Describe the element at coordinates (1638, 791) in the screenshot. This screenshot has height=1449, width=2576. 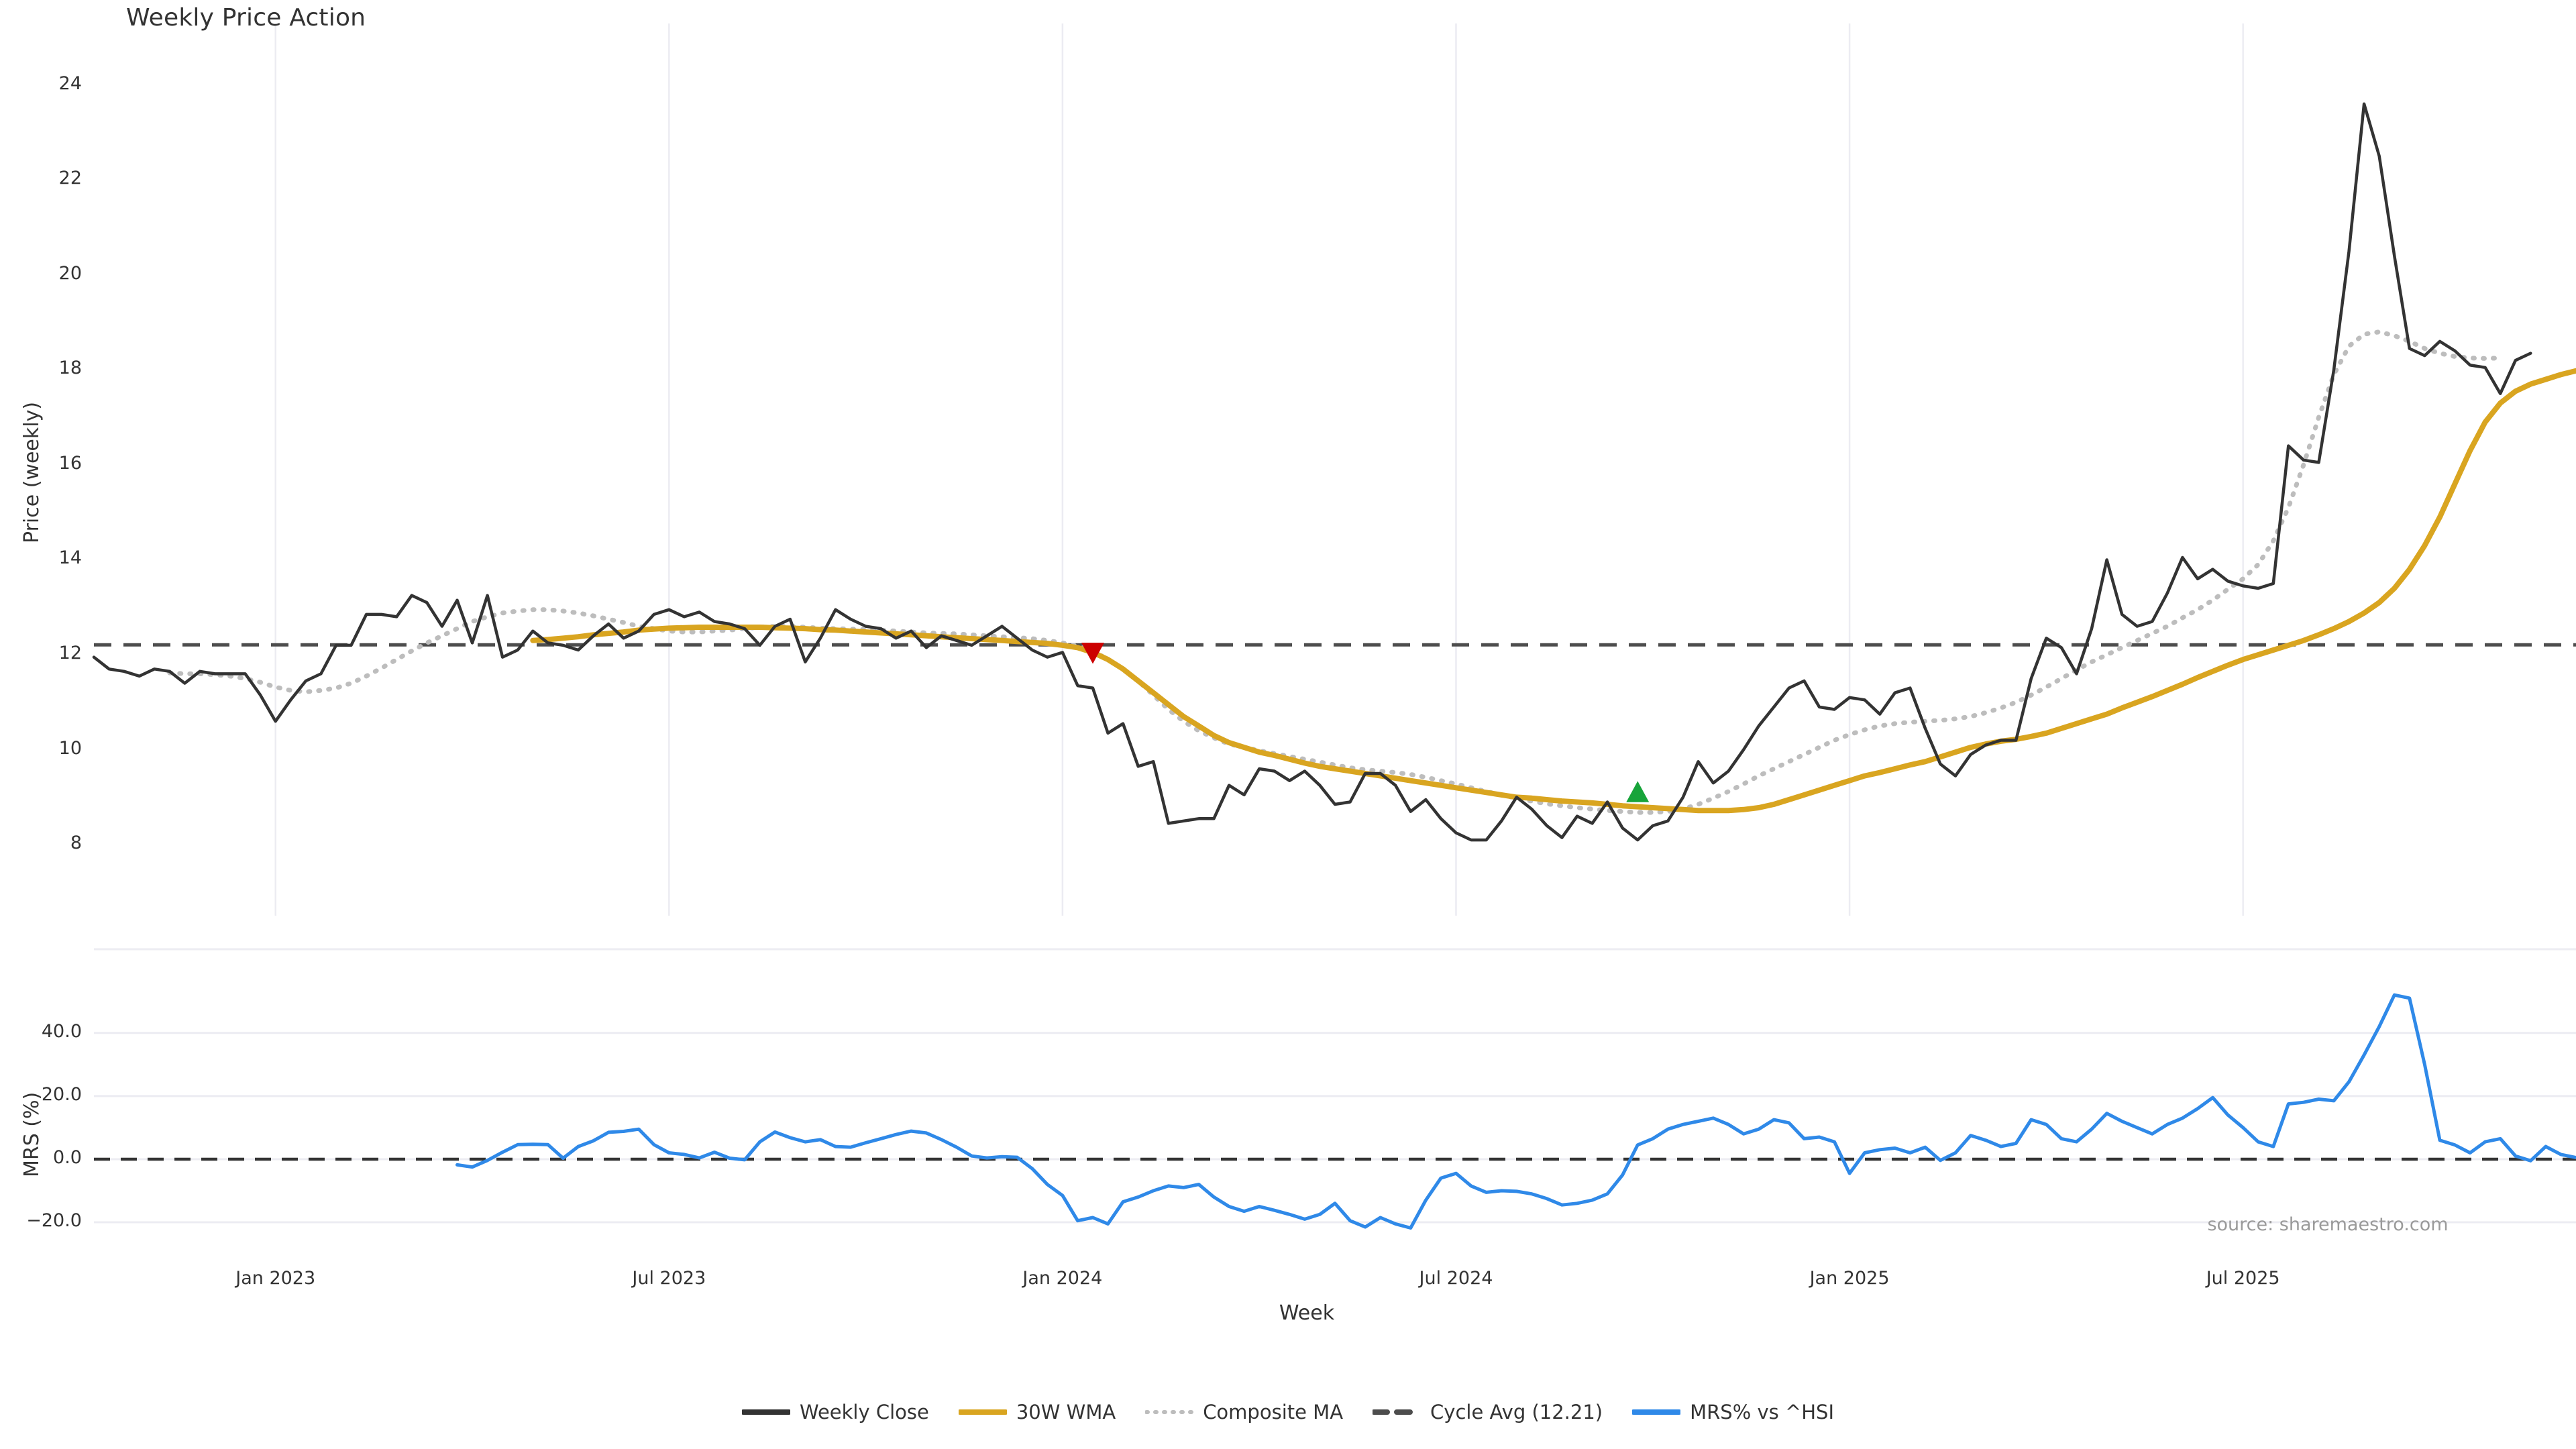
I see `buy-signal-marker` at that location.